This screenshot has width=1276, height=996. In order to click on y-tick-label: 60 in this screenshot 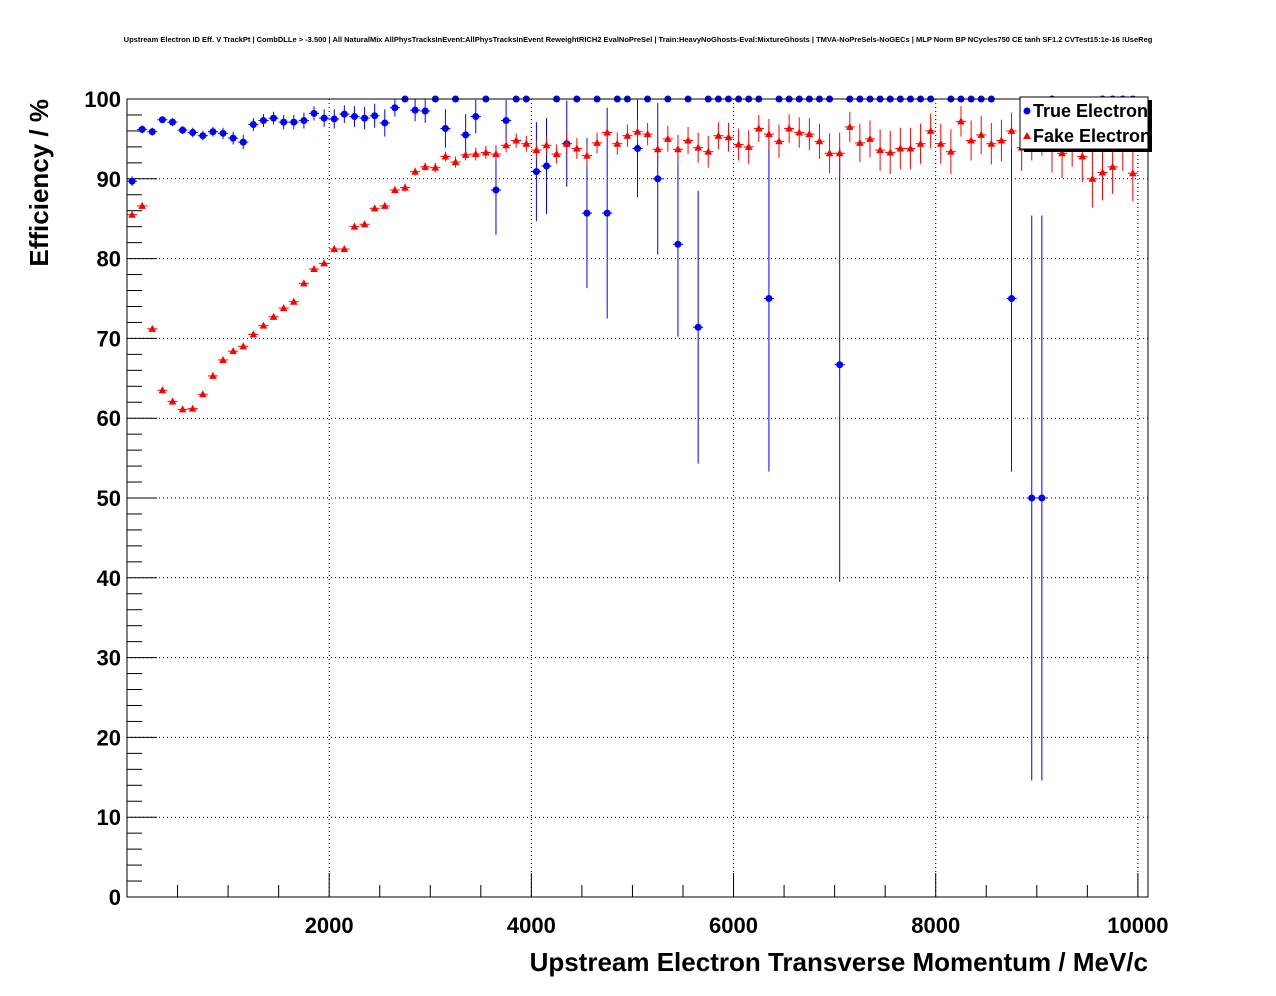, I will do `click(109, 418)`.